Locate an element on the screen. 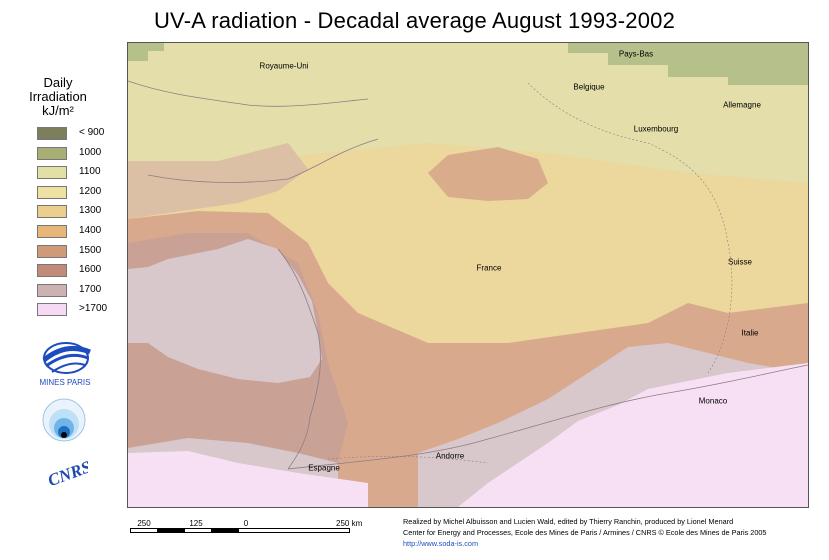 The height and width of the screenshot is (560, 829). mines-paris-logo: MINES PARIS is located at coordinates (65, 364).